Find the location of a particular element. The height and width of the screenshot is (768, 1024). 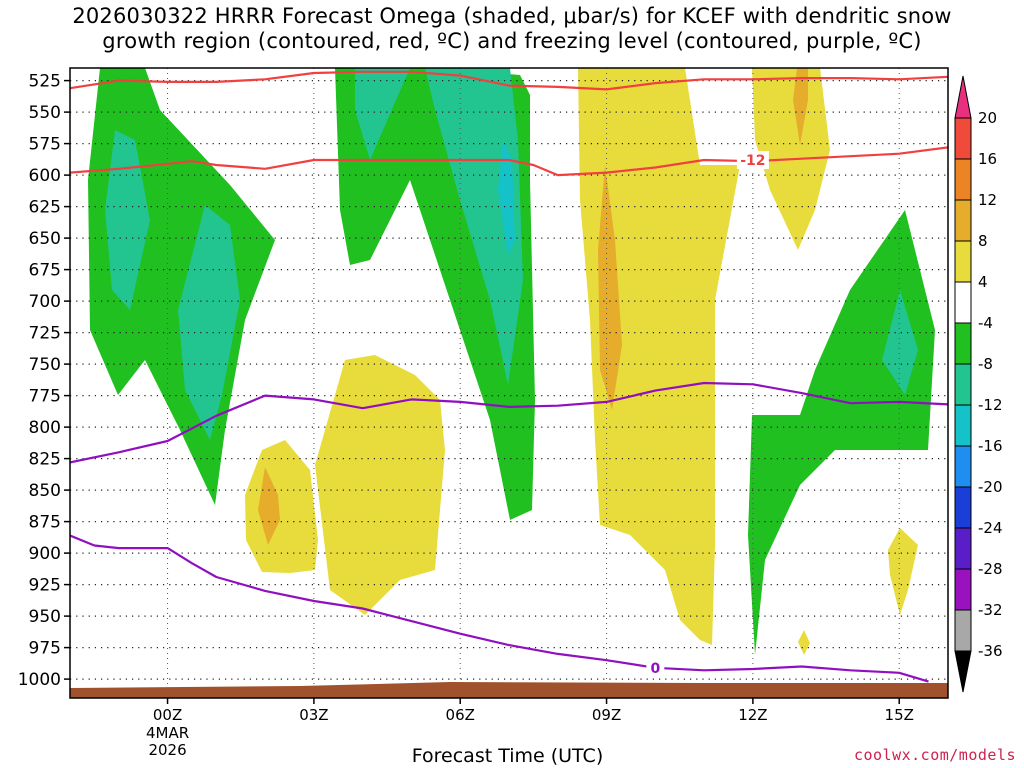

omega-region-green is located at coordinates (841, 432).